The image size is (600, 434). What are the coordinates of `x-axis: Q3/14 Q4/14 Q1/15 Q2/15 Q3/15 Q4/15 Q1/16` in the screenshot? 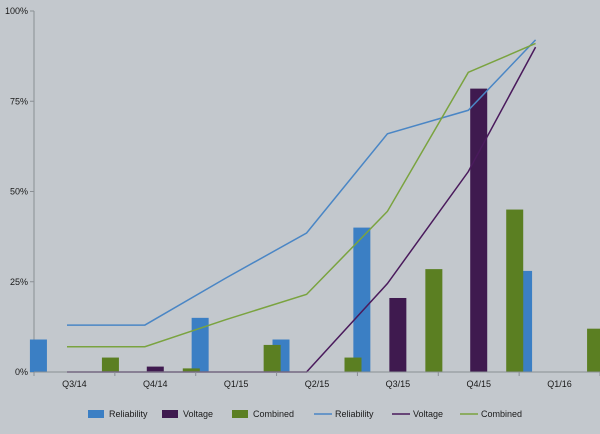 It's located at (316, 380).